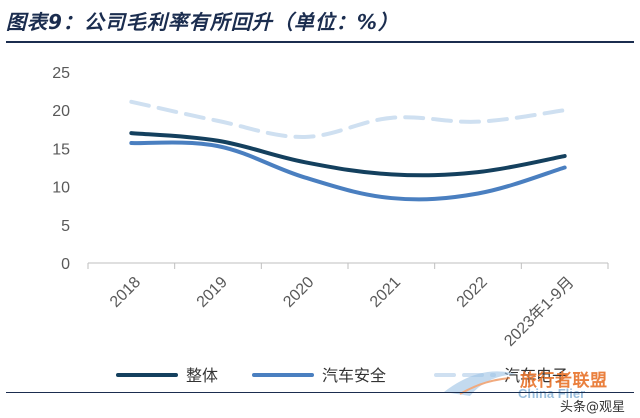 This screenshot has width=640, height=418. I want to click on x-tick-label: 2019, so click(212, 292).